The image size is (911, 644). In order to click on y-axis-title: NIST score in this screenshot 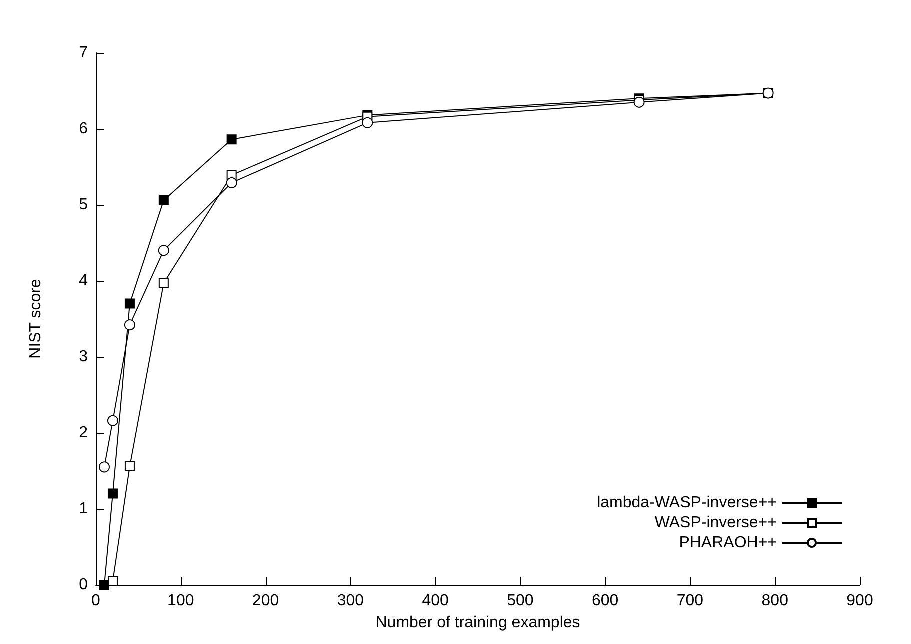, I will do `click(36, 319)`.